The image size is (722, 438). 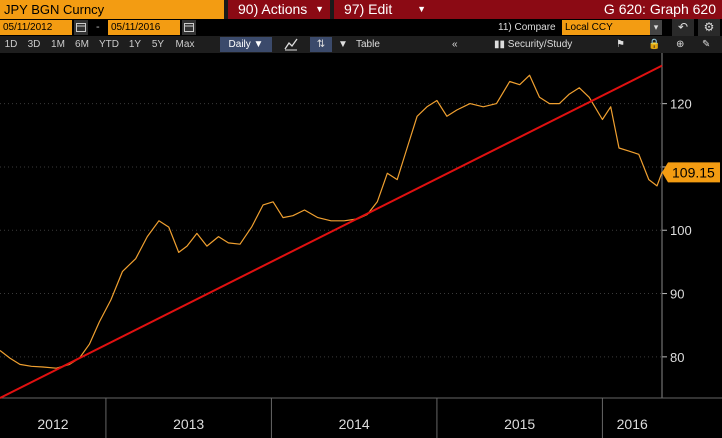 I want to click on actions-label: 90) Actions, so click(x=273, y=9).